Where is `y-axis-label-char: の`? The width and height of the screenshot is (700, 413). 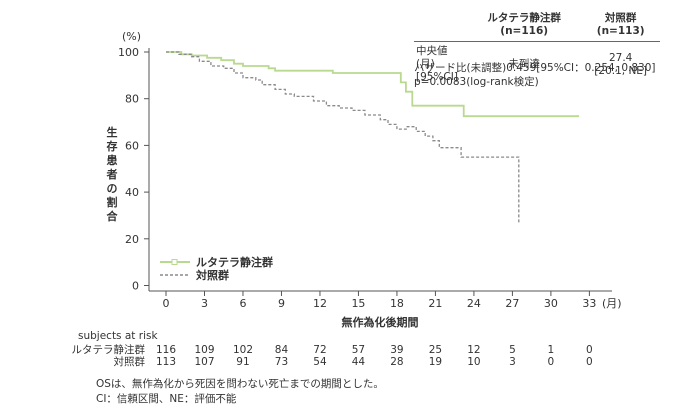 y-axis-label-char: の is located at coordinates (112, 188).